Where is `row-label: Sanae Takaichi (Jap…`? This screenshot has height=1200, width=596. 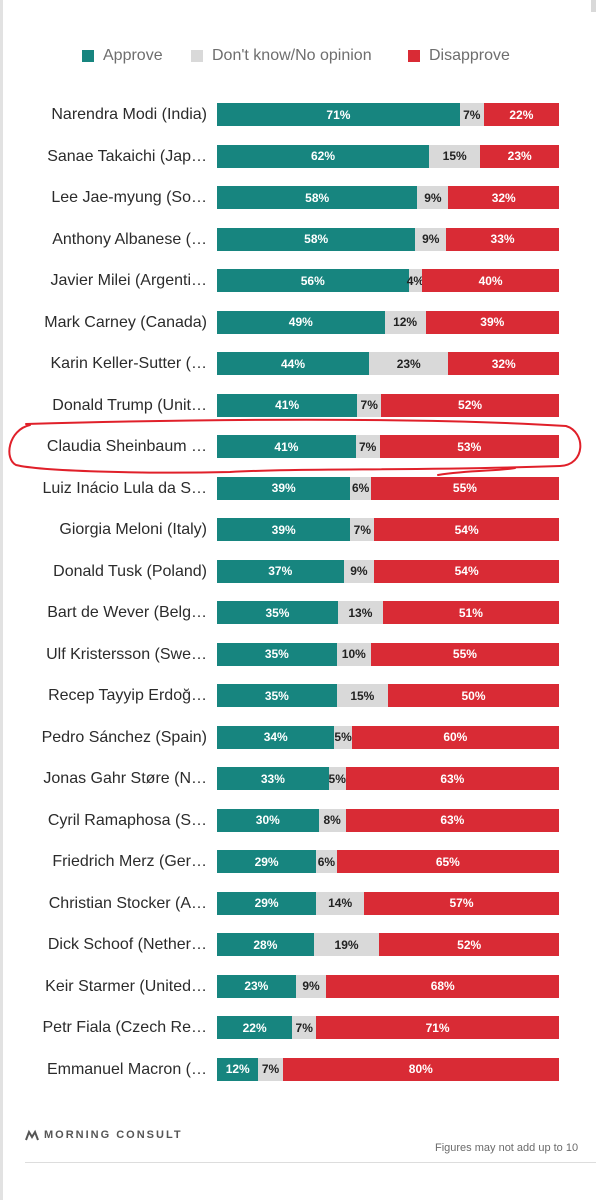
row-label: Sanae Takaichi (Jap… is located at coordinates (127, 156).